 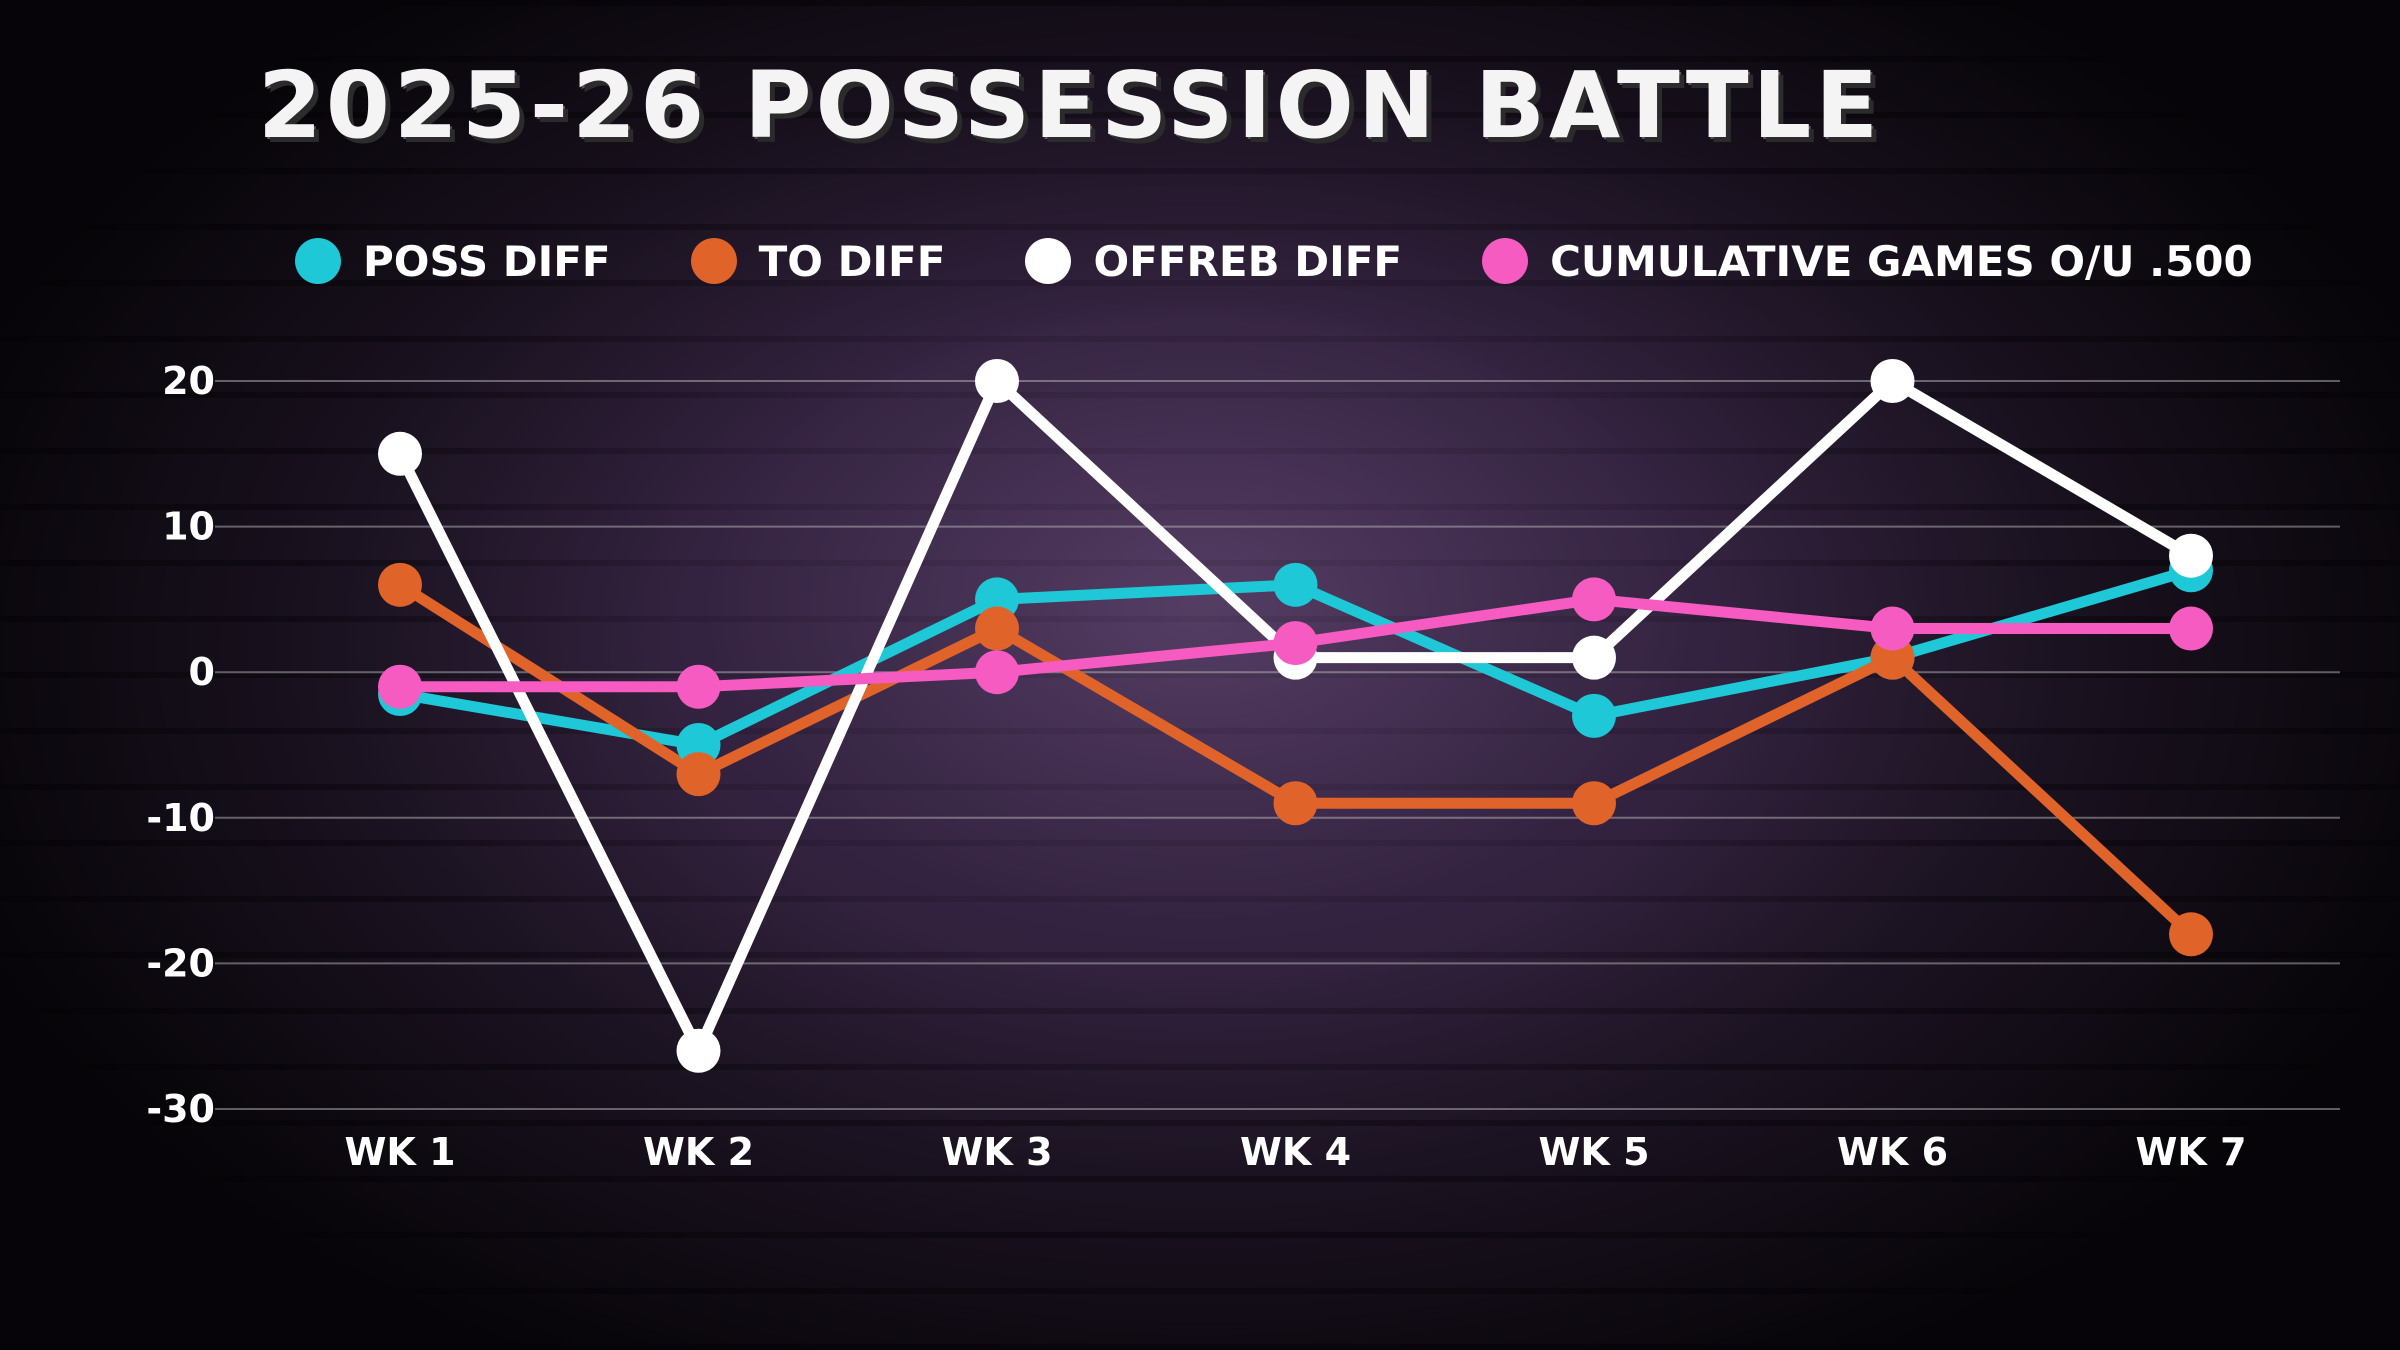 I want to click on legend-item: TO DIFF, so click(x=818, y=261).